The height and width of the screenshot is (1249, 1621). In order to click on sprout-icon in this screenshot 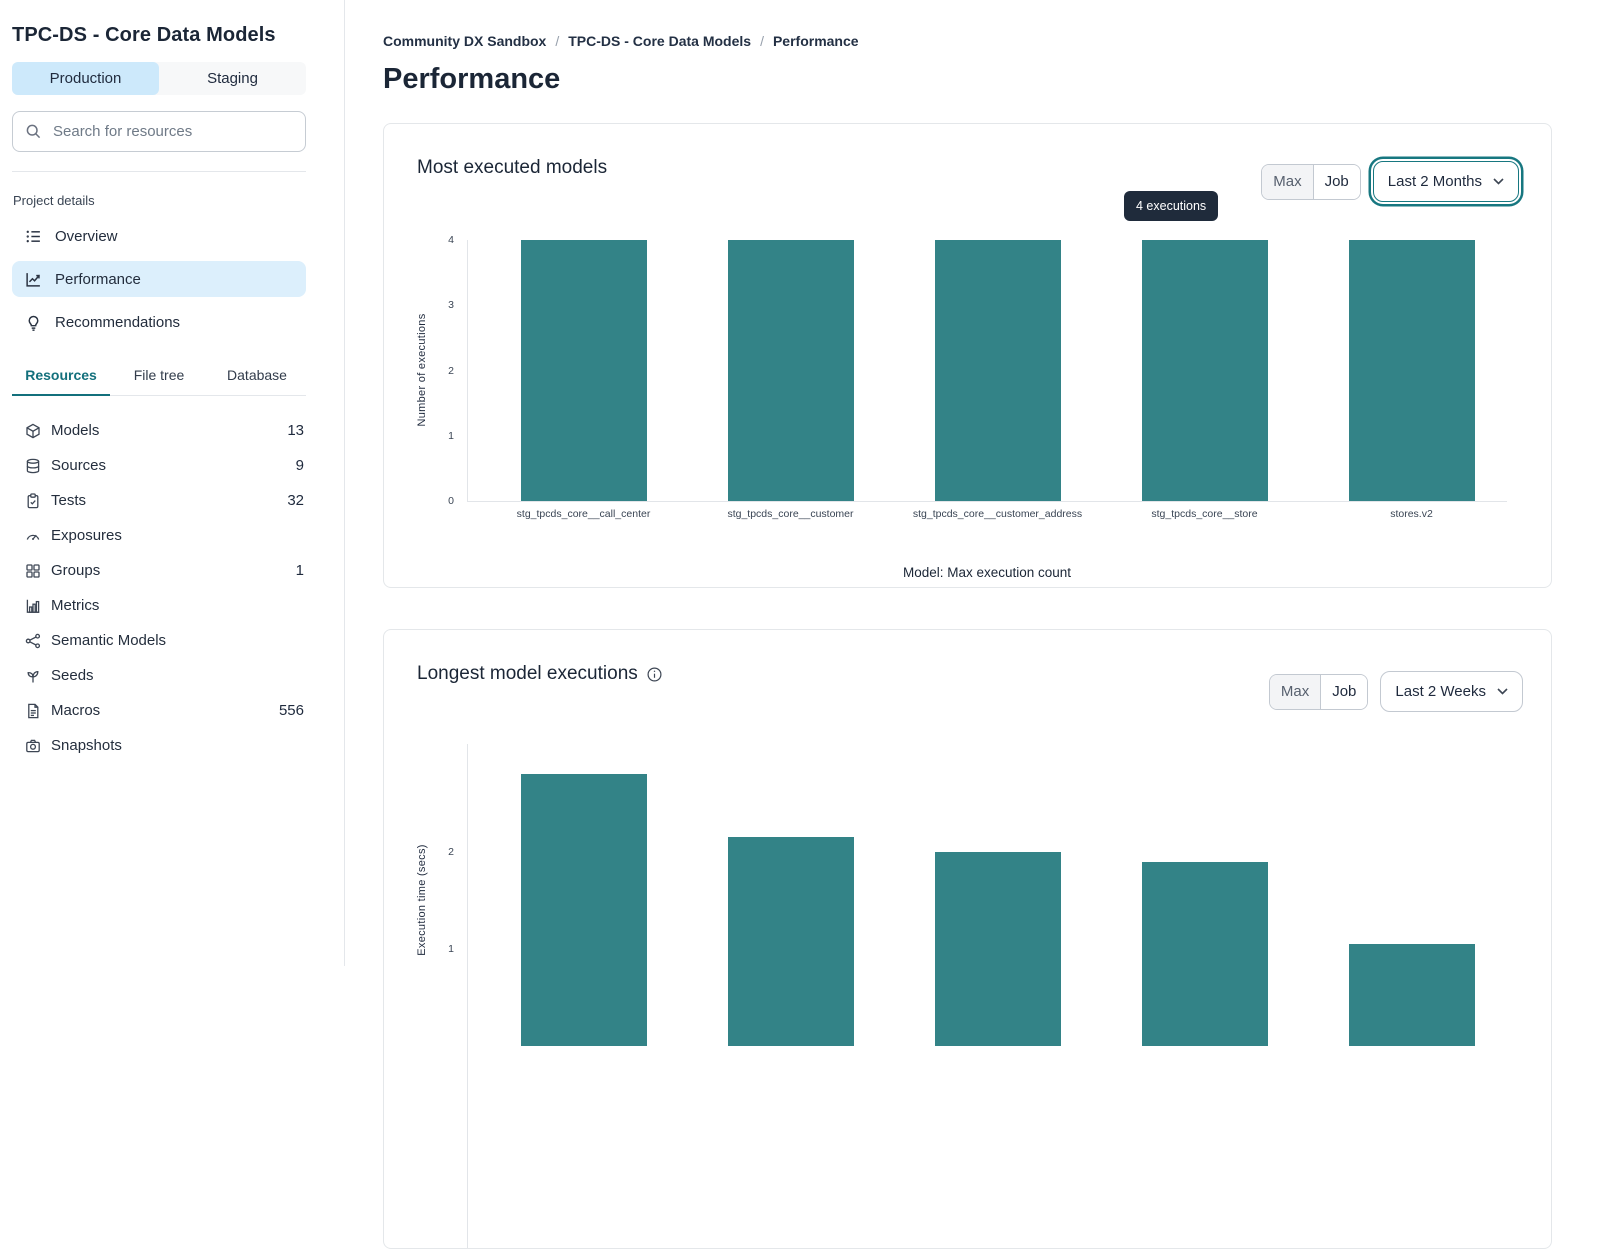, I will do `click(33, 676)`.